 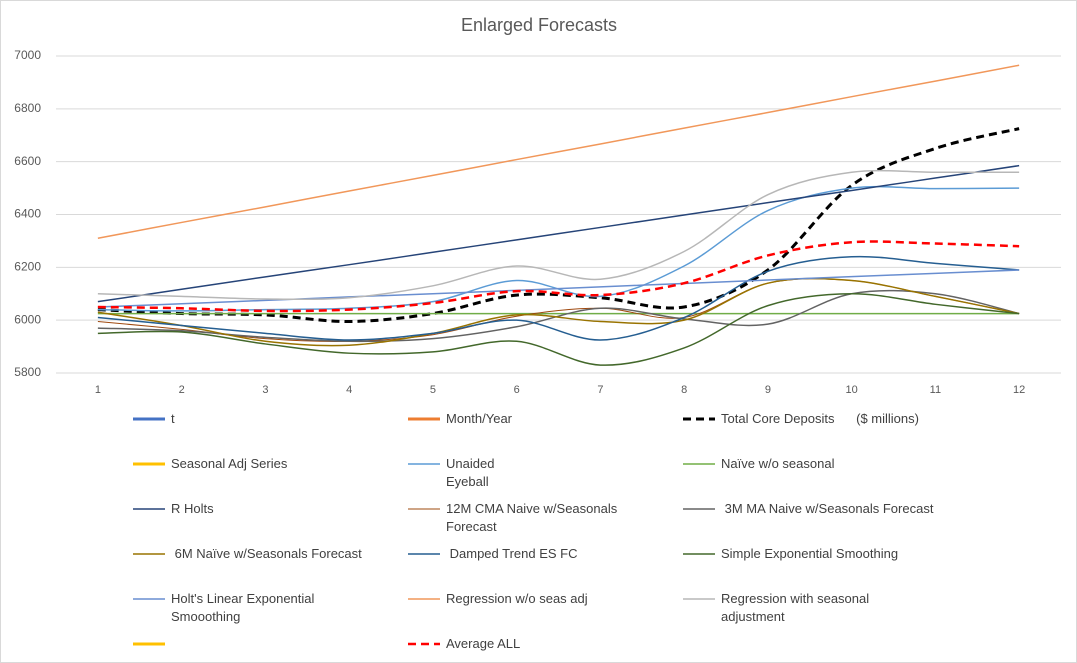 I want to click on legend-item: Simple Exponential Smoothing, so click(x=808, y=554).